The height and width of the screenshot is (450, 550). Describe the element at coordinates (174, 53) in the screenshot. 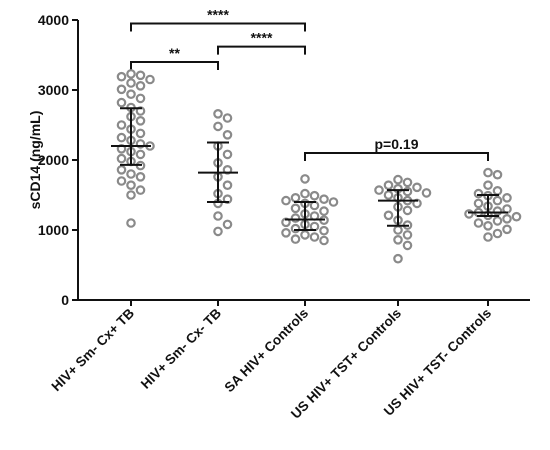

I see `significance-label: **` at that location.